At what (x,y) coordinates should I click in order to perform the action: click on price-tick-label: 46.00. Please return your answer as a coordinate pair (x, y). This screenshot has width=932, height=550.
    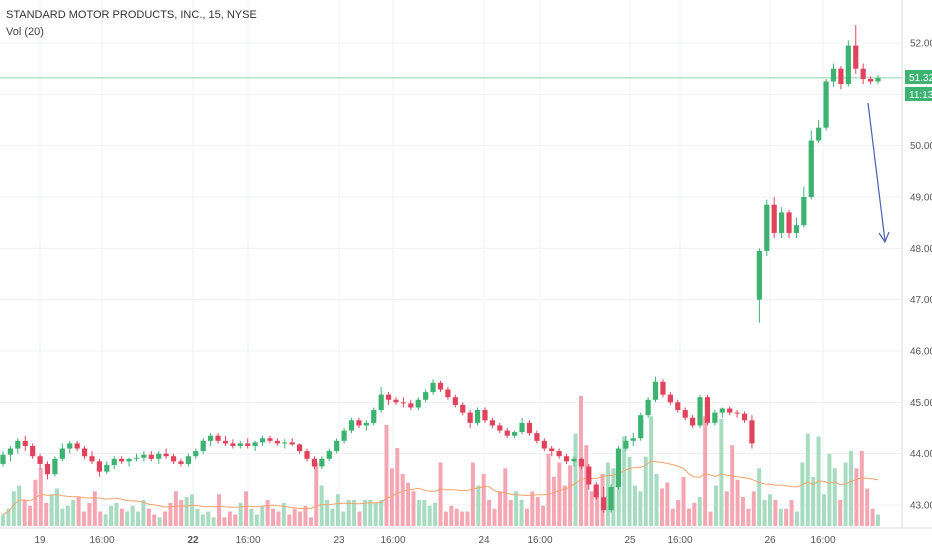
    Looking at the image, I should click on (921, 352).